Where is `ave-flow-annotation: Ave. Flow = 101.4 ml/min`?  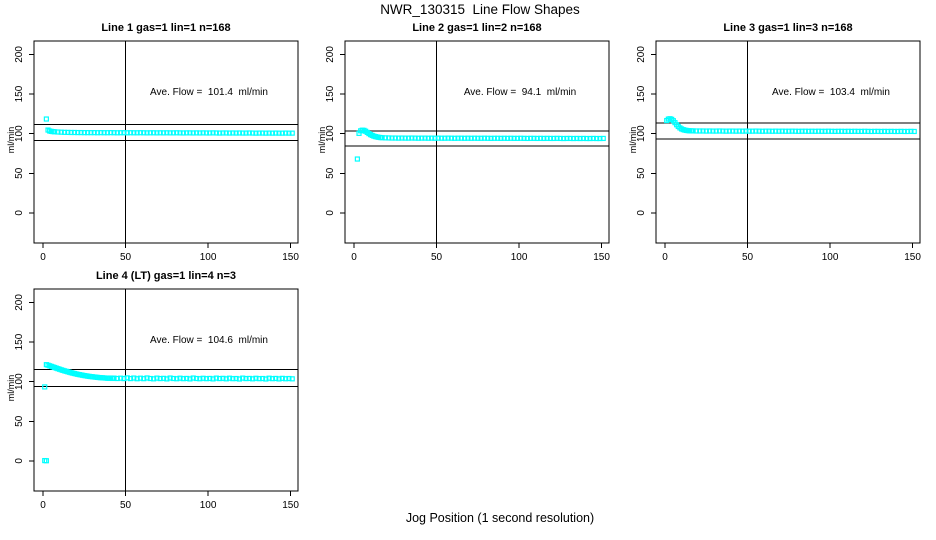
ave-flow-annotation: Ave. Flow = 101.4 ml/min is located at coordinates (209, 92).